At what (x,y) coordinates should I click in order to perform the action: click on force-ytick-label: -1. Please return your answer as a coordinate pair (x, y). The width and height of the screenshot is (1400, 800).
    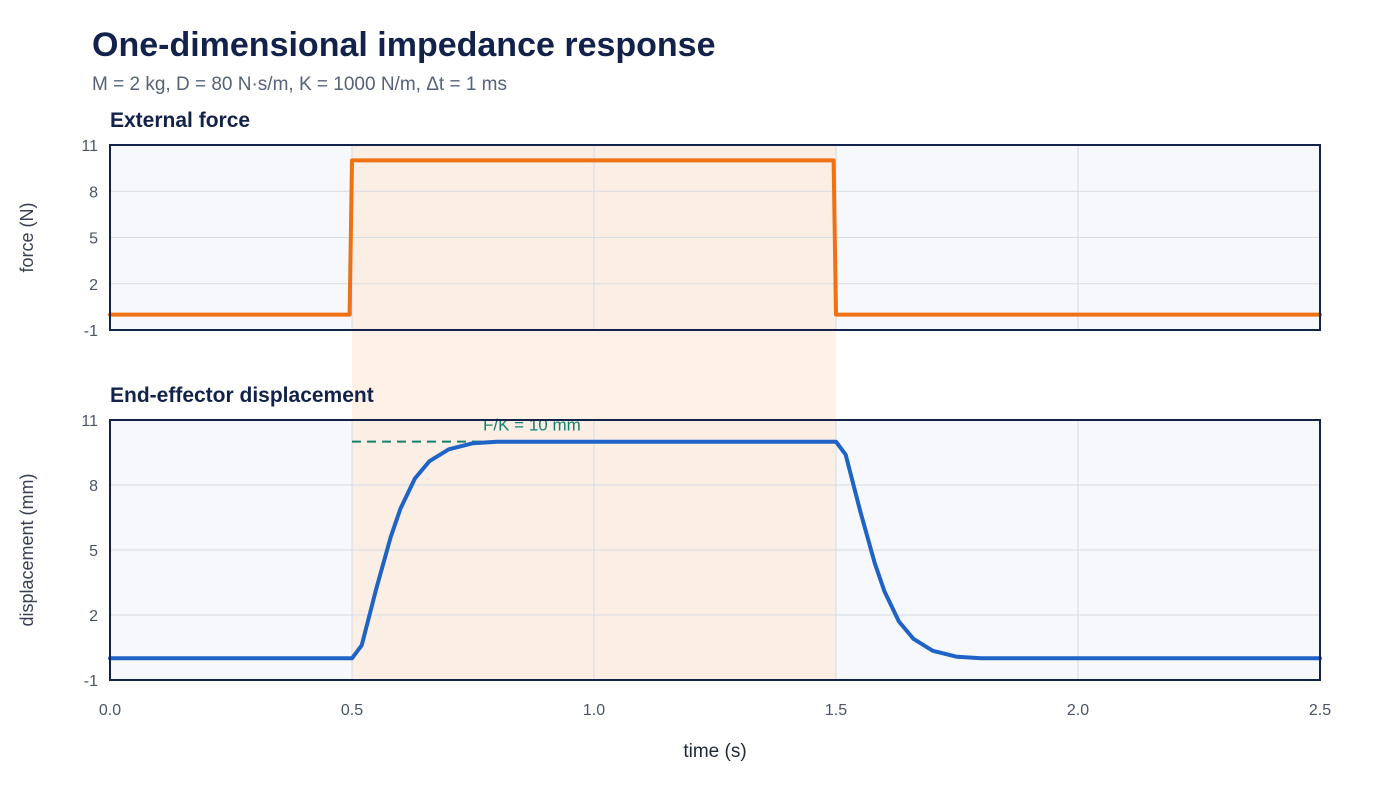
    Looking at the image, I should click on (91, 331).